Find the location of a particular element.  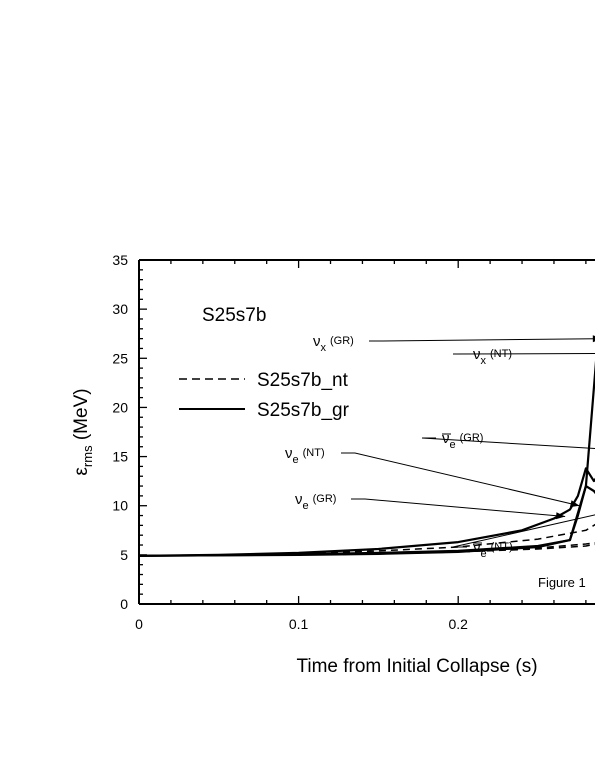

annotation-label: νe (GR) is located at coordinates (315, 501).